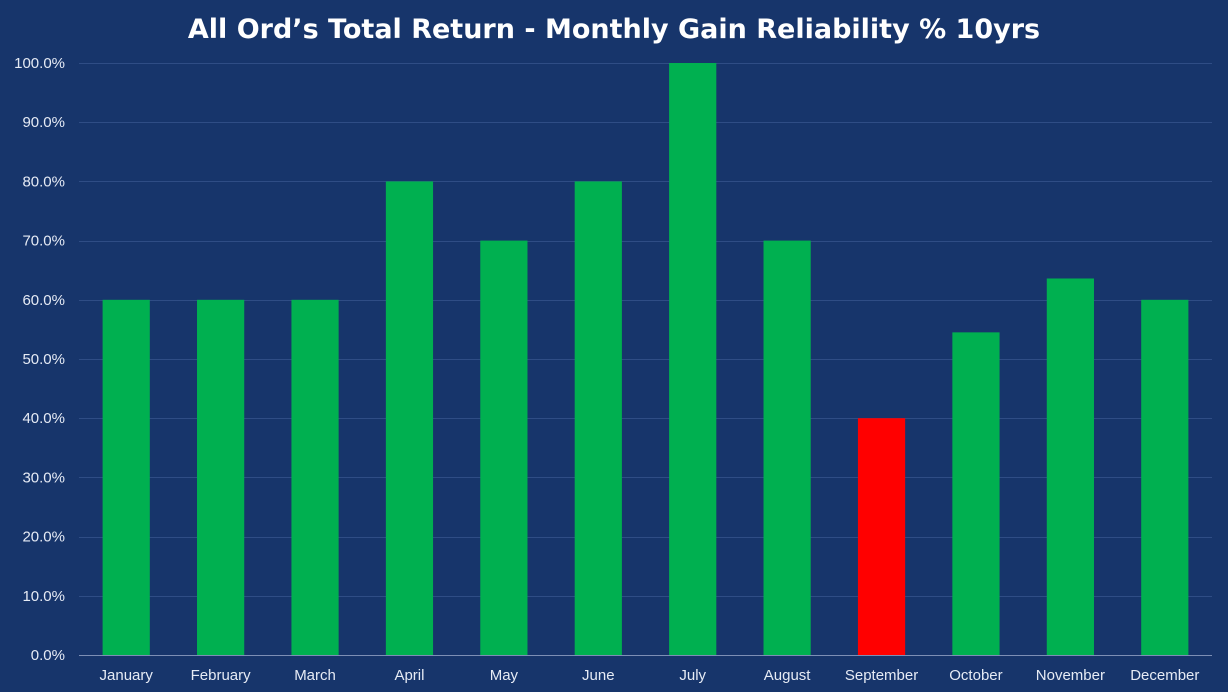 Image resolution: width=1228 pixels, height=692 pixels. I want to click on y-tick-label: 20.0%, so click(43, 537).